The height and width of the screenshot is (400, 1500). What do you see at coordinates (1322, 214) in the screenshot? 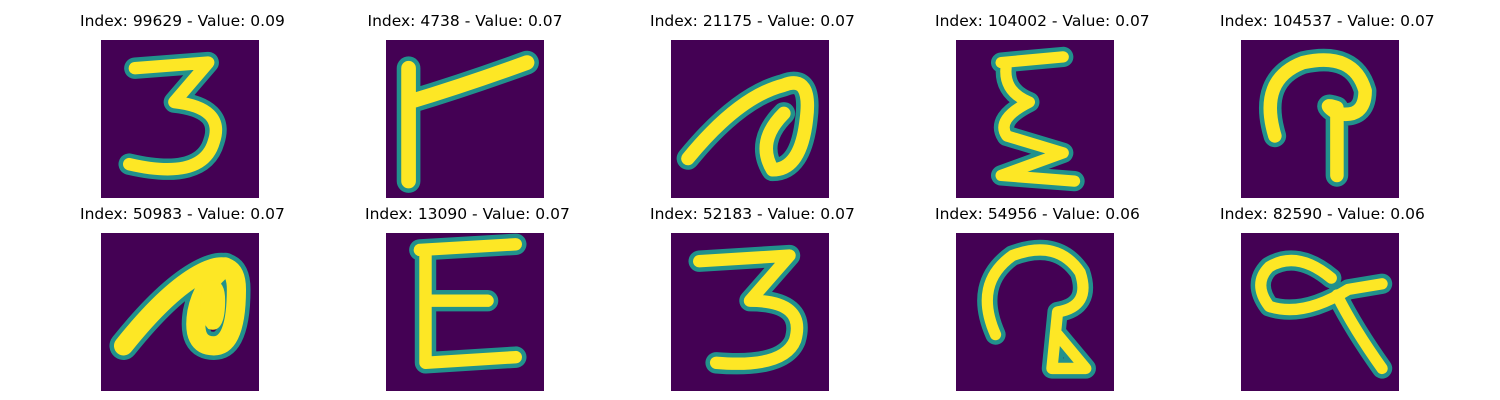
I see `cell-title: Index: 82590 - Value: 0.06` at bounding box center [1322, 214].